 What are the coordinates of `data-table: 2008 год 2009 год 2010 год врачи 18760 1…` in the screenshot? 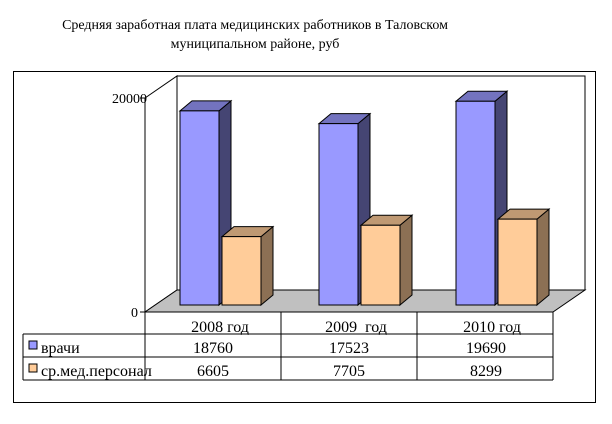 It's located at (288, 346).